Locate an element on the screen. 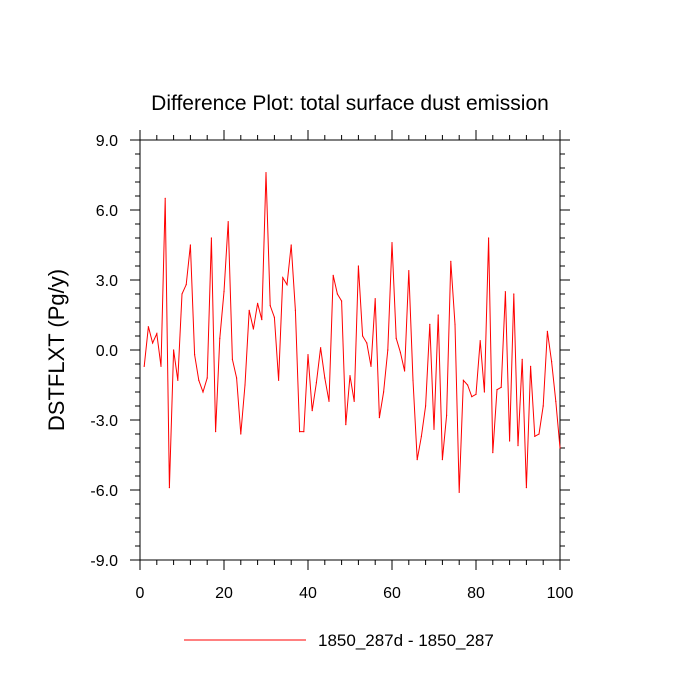  y-tick-label: 6.0 is located at coordinates (107, 211).